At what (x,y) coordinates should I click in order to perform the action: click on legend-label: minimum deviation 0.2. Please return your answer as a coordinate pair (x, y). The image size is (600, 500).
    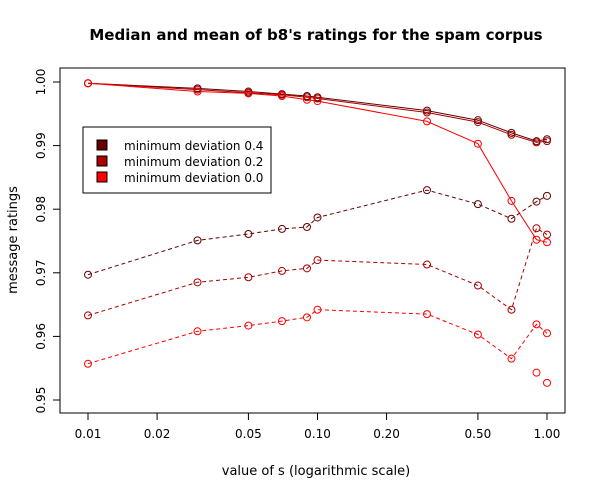
    Looking at the image, I should click on (193, 162).